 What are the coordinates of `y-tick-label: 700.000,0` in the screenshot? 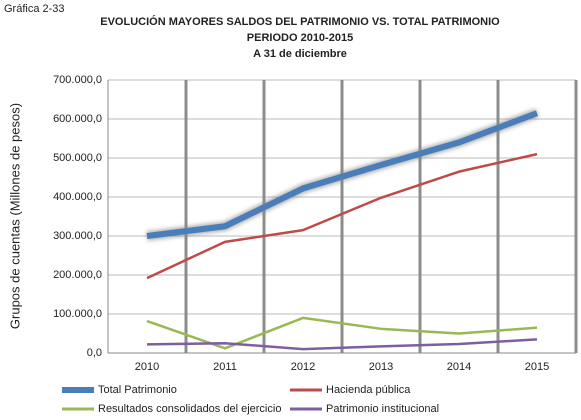 It's located at (77, 80).